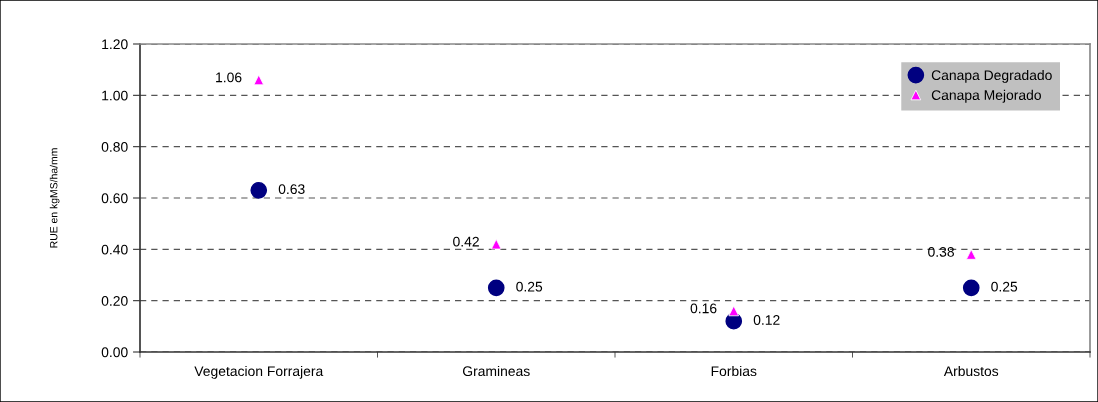  I want to click on y-tick-label: 1.20, so click(115, 44).